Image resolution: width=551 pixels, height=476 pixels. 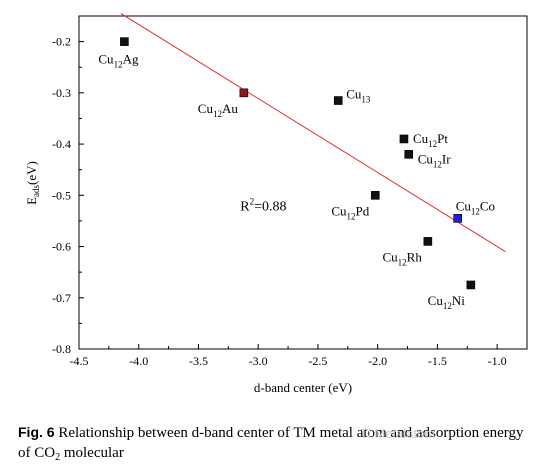 I want to click on point-label: Cu13, so click(x=358, y=96).